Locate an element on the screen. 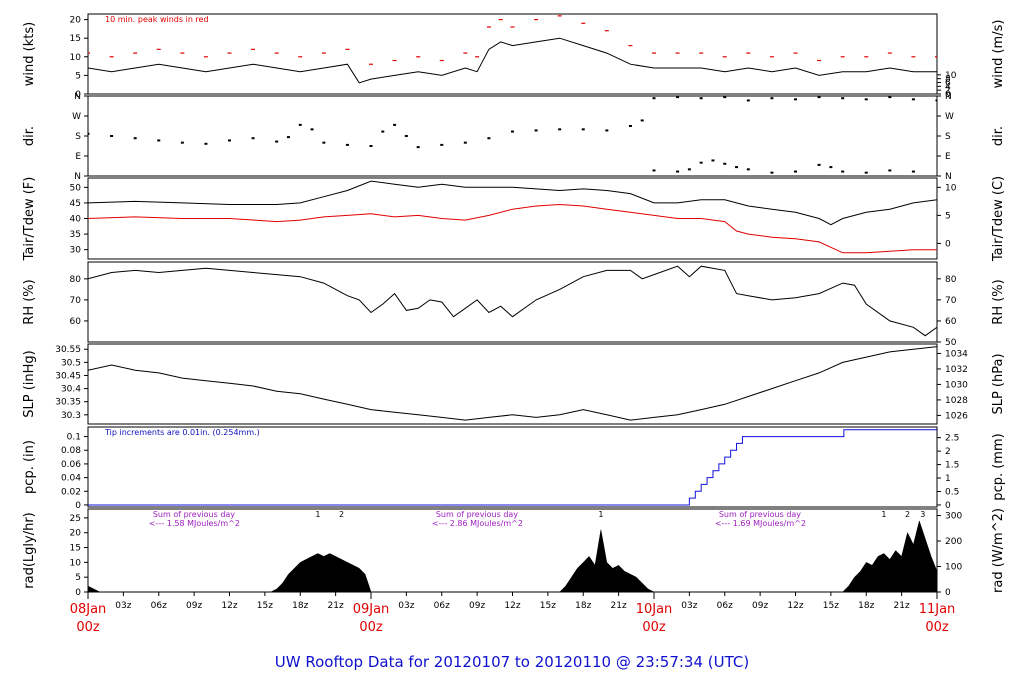  daily-sum-value: <--- 1.69 MJoules/m^2 is located at coordinates (760, 523).